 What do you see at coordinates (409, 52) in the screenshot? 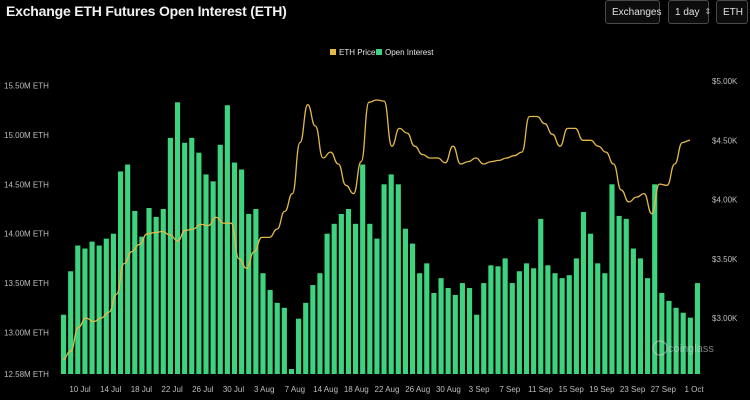
I see `legend-label-open-interest: Open Interest` at bounding box center [409, 52].